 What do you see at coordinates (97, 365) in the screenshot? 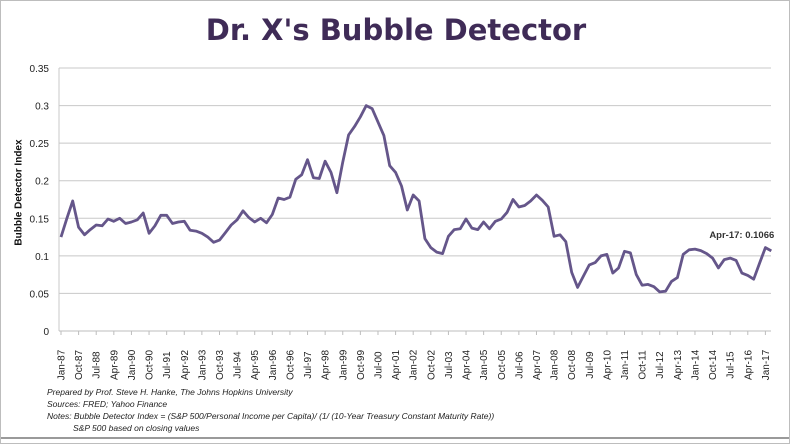
I see `x-tick-label: Jul-88` at bounding box center [97, 365].